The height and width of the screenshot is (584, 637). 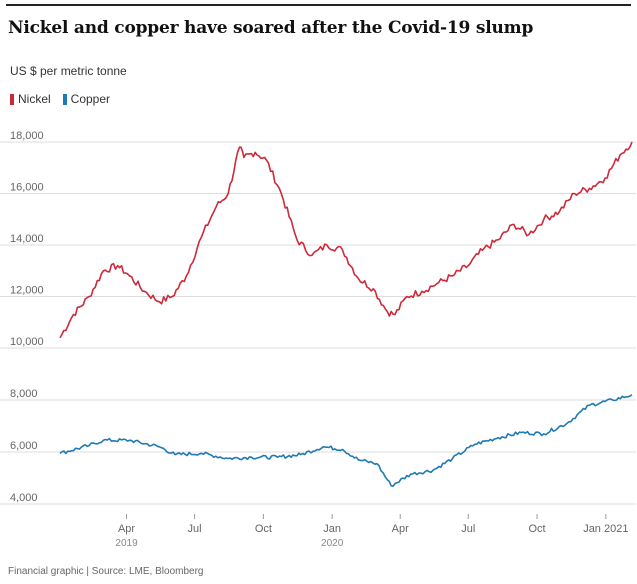 What do you see at coordinates (318, 5) in the screenshot?
I see `top-rule` at bounding box center [318, 5].